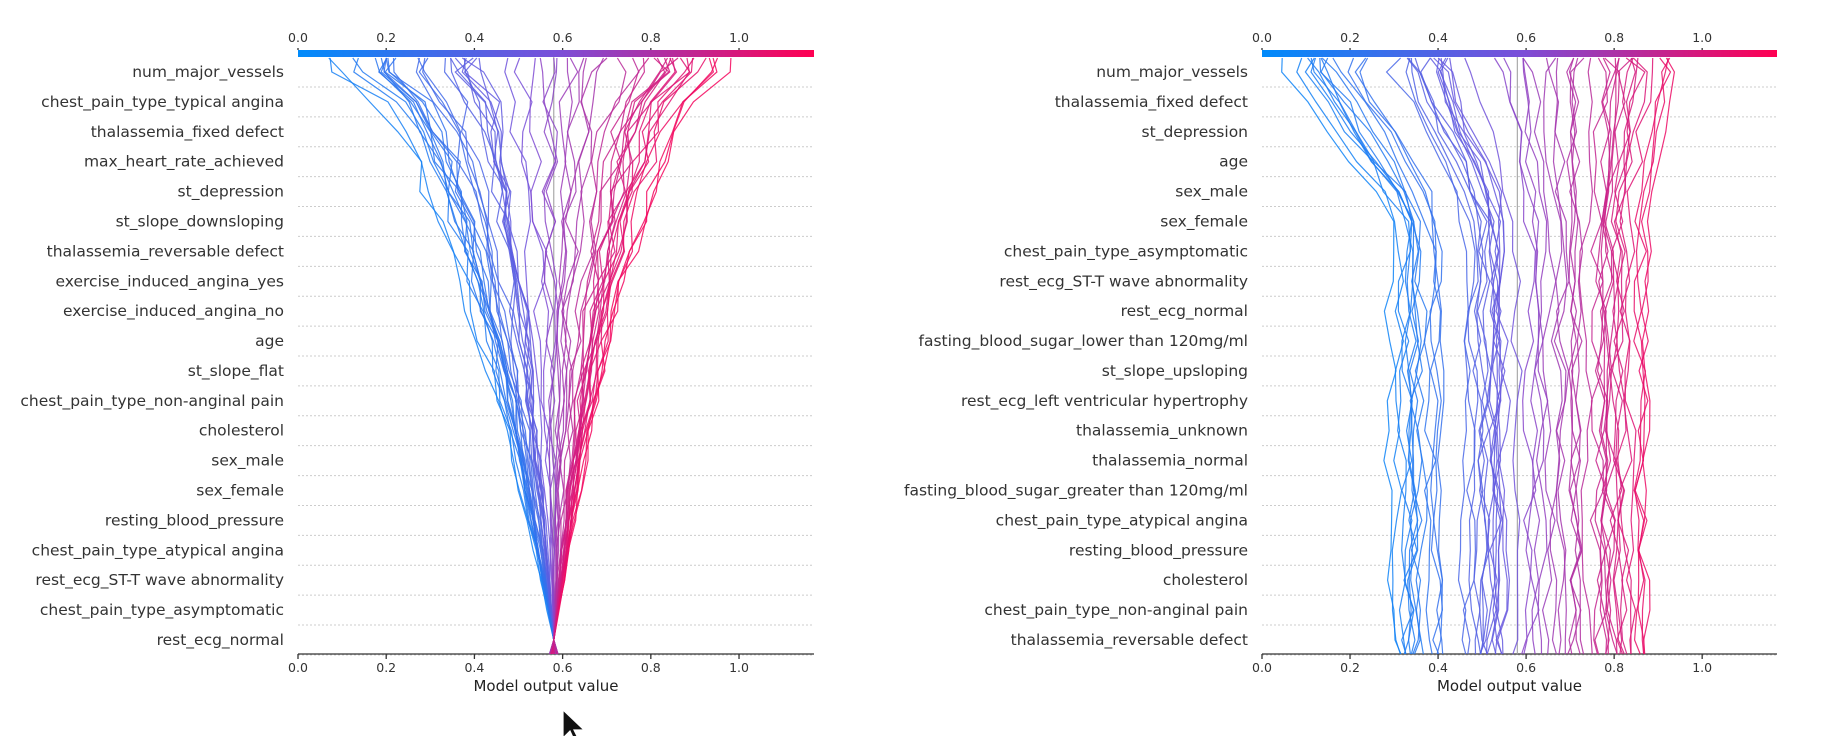  I want to click on colorbar-tick-label: 1.0, so click(1702, 37).